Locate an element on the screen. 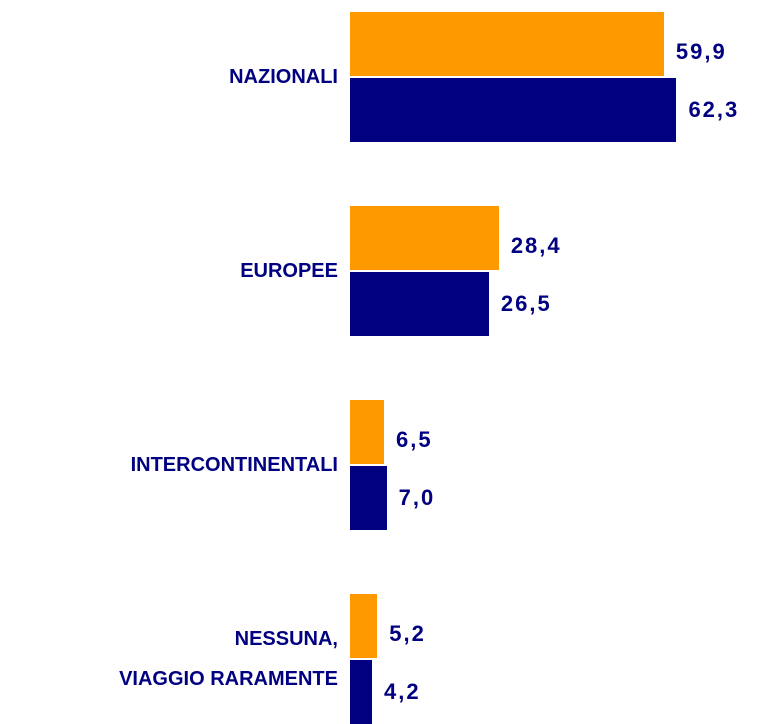  value-label: 6,5 is located at coordinates (414, 439).